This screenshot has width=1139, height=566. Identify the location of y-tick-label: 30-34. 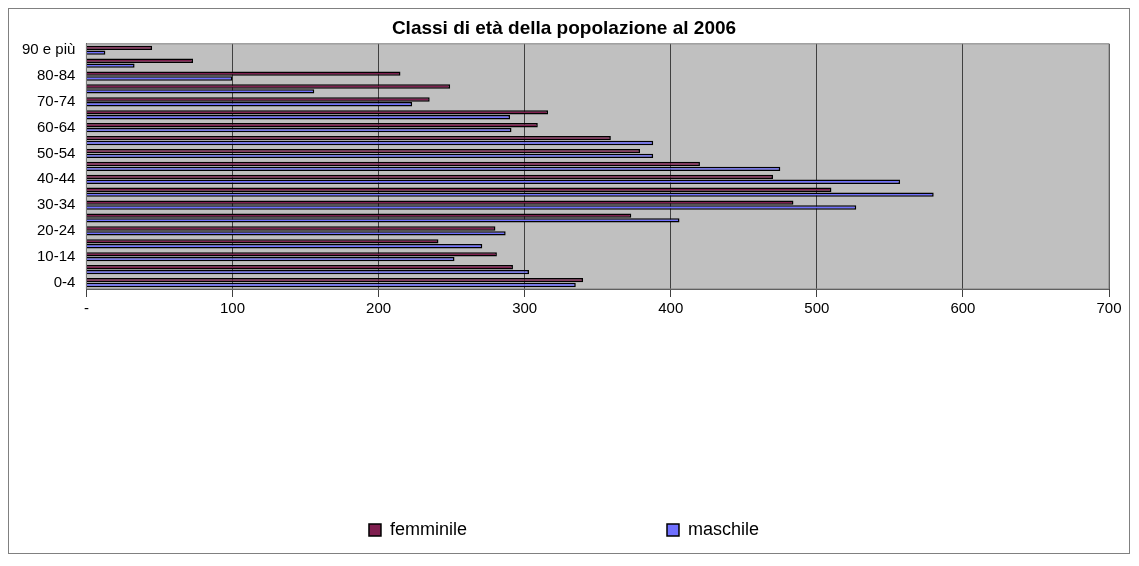
(56, 204).